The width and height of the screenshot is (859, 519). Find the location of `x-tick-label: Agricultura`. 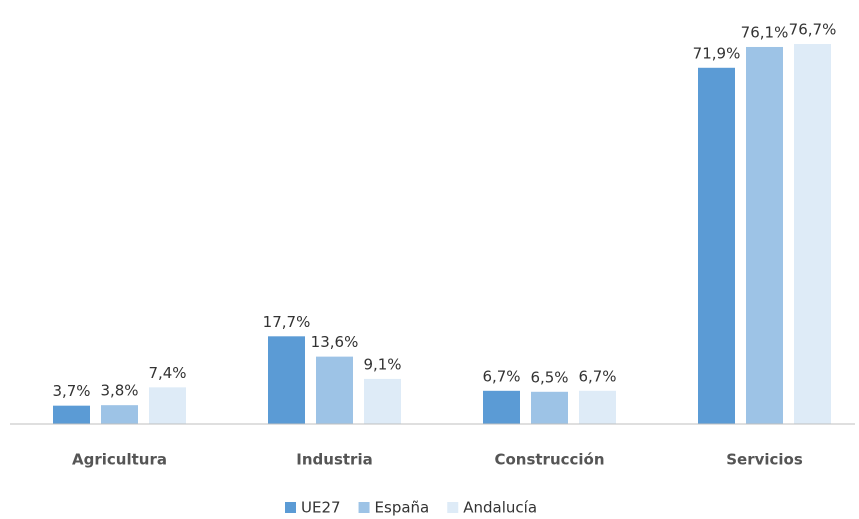

x-tick-label: Agricultura is located at coordinates (119, 460).